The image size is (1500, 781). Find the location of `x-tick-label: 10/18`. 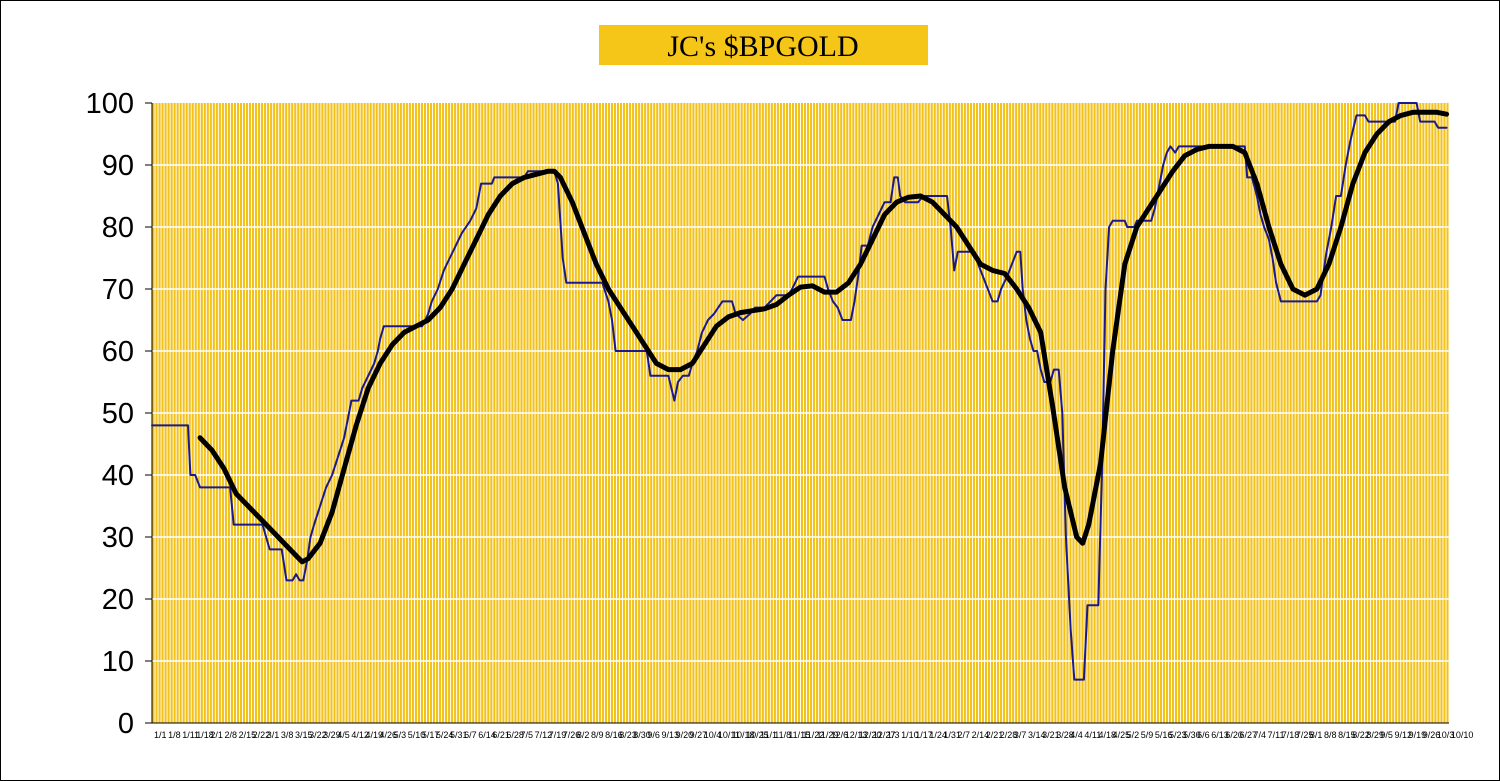

x-tick-label: 10/18 is located at coordinates (743, 735).